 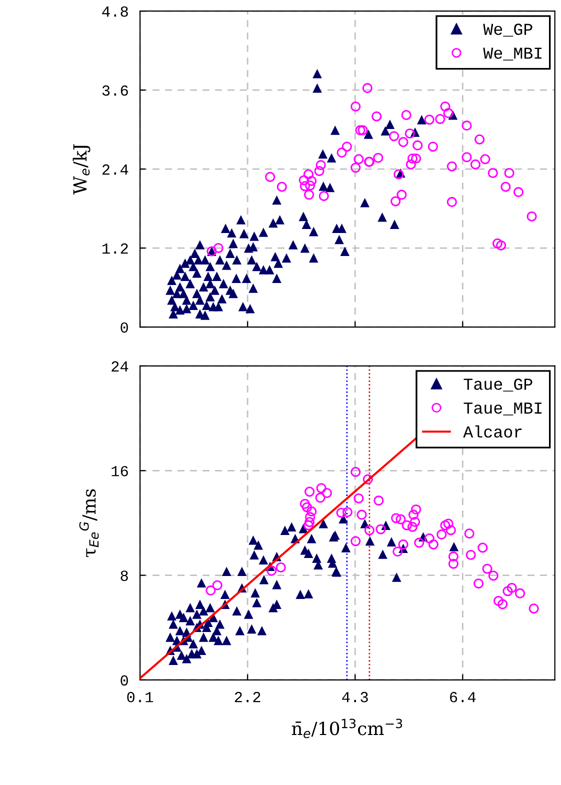 What do you see at coordinates (124, 575) in the screenshot?
I see `y-tick-label: 8` at bounding box center [124, 575].